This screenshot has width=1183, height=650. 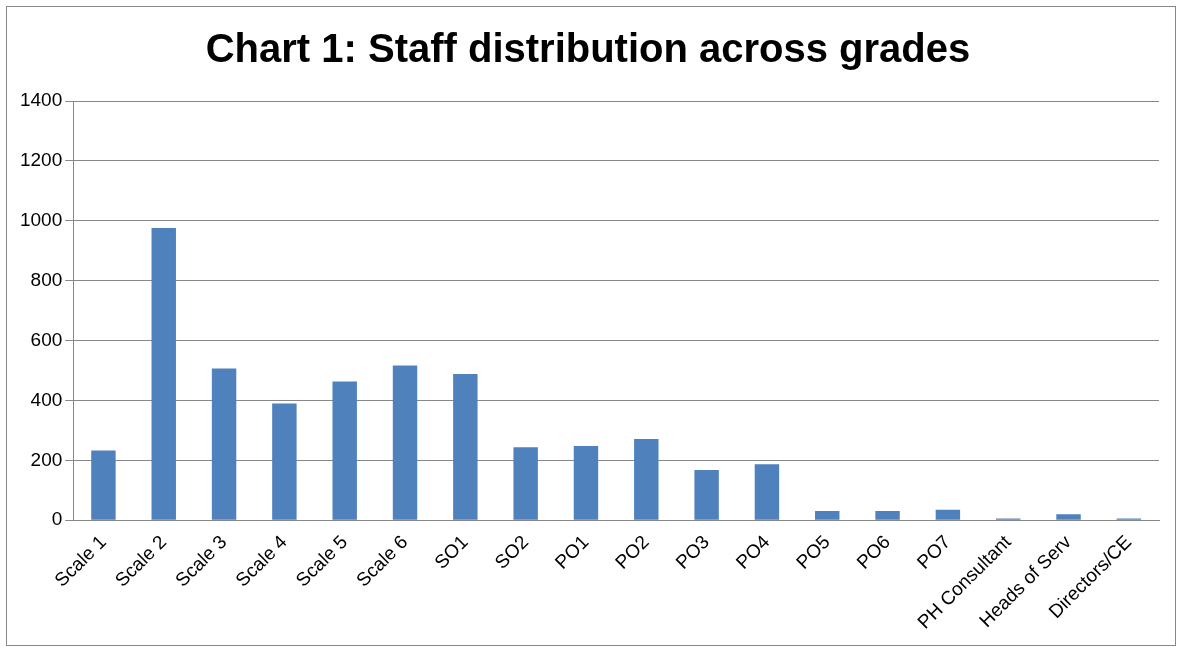 What do you see at coordinates (571, 551) in the screenshot?
I see `x-tick-label: PO1` at bounding box center [571, 551].